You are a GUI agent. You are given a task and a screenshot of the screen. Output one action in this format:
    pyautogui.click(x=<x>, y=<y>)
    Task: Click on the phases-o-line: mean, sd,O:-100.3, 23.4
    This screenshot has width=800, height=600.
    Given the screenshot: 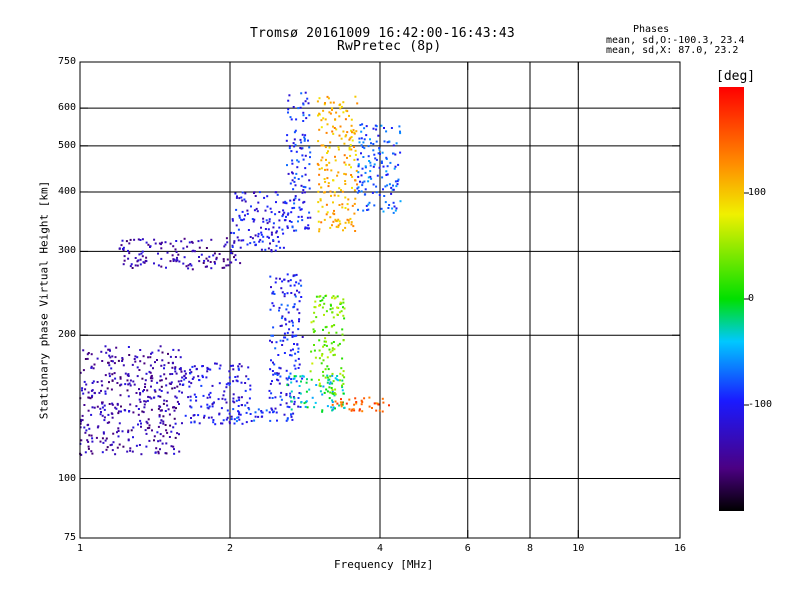 What is the action you would take?
    pyautogui.click(x=675, y=40)
    